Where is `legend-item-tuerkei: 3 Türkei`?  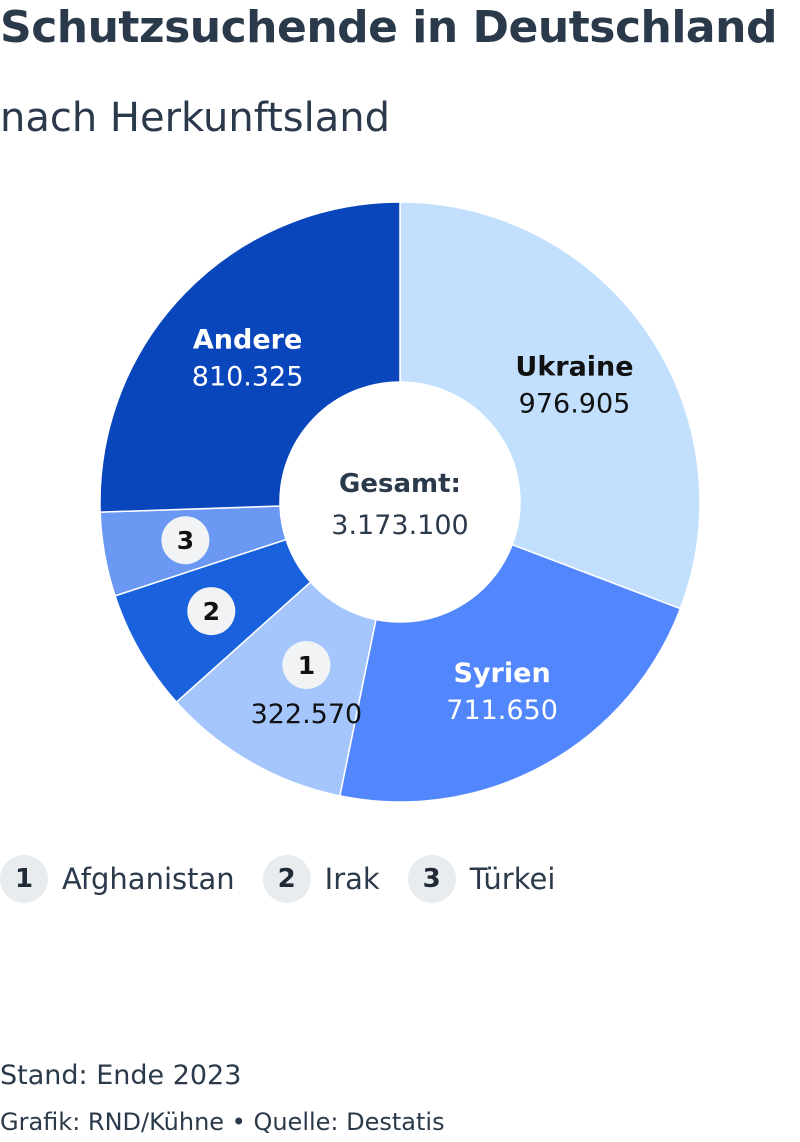 legend-item-tuerkei: 3 Türkei is located at coordinates (481, 879).